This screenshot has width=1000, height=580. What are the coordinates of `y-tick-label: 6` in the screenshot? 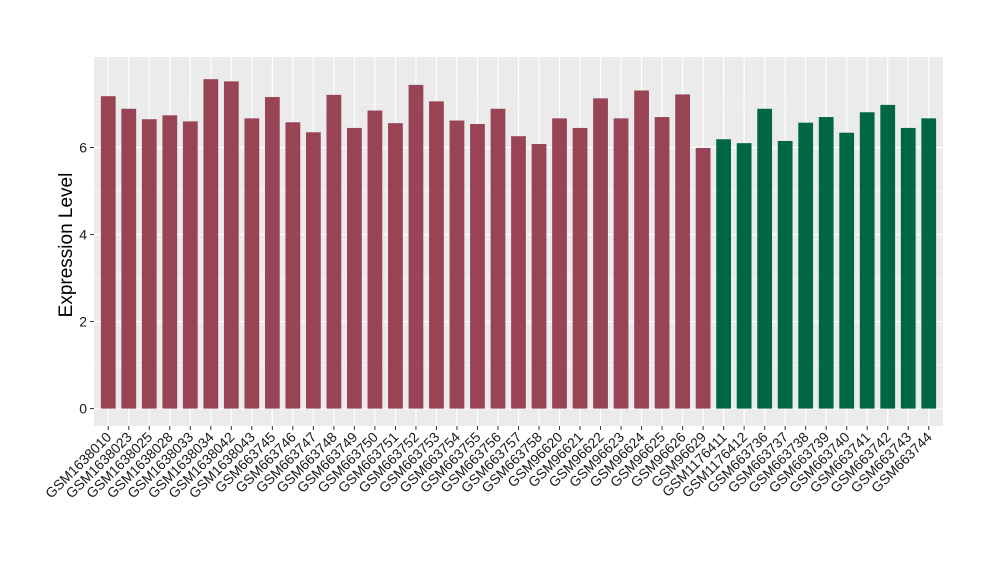 It's located at (83, 148).